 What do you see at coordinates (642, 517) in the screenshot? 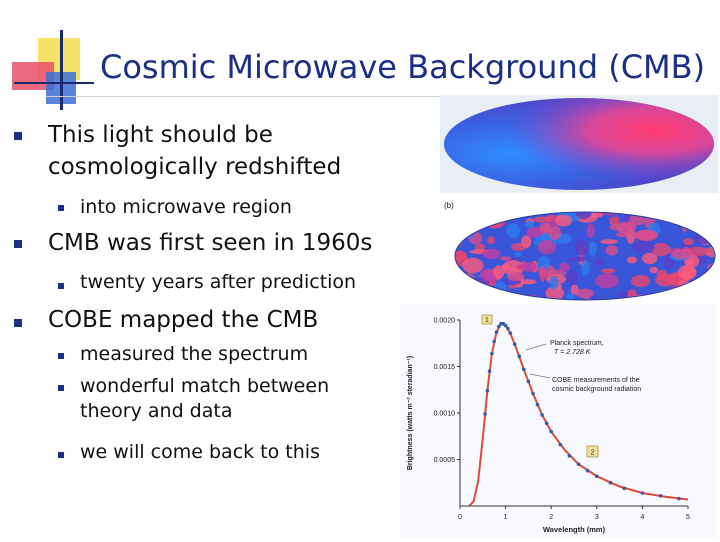
I see `x-tick-label: 4` at bounding box center [642, 517].